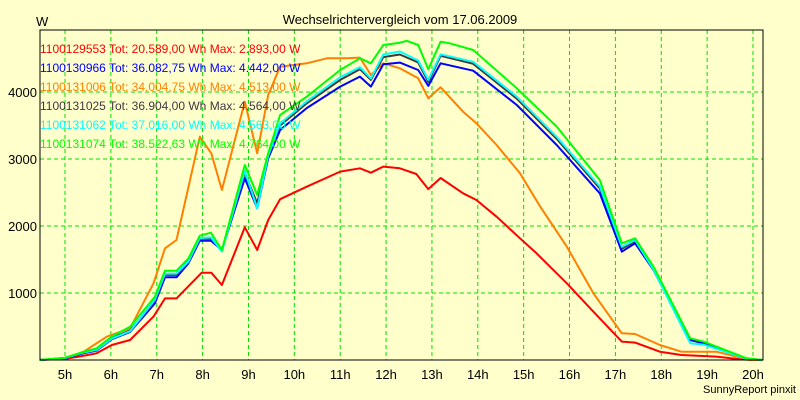 The height and width of the screenshot is (400, 800). Describe the element at coordinates (65, 374) in the screenshot. I see `x-tick-label: 5h` at that location.